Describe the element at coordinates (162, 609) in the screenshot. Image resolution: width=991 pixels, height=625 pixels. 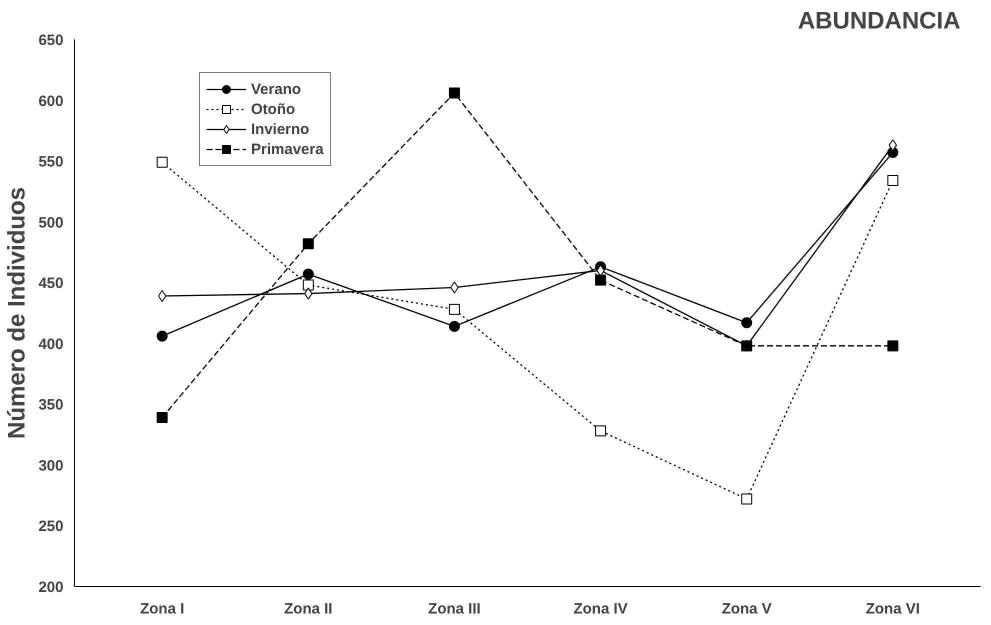
I see `x-tick-label: Zona I` at that location.